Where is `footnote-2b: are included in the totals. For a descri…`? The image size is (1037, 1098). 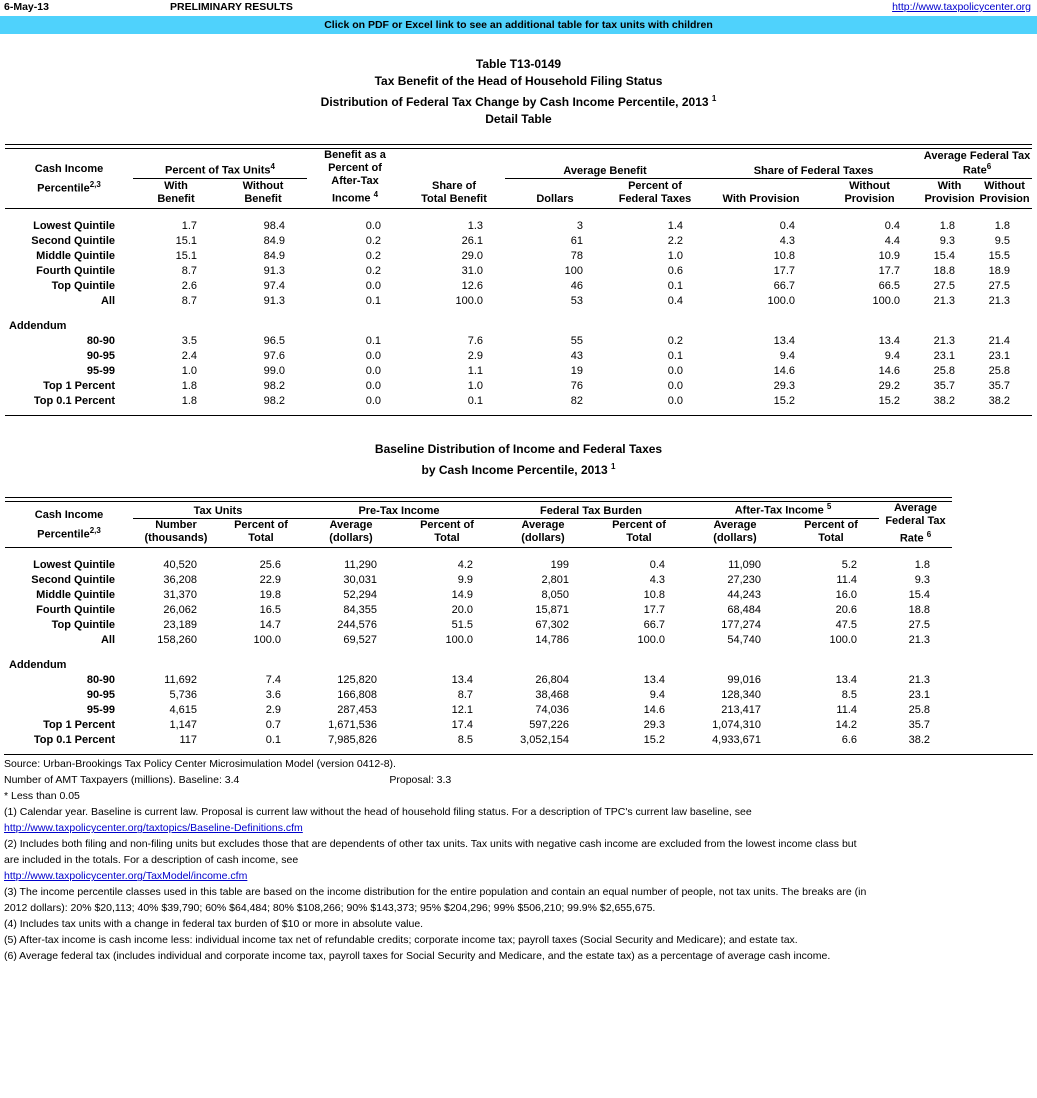 footnote-2b: are included in the totals. For a descri… is located at coordinates (151, 860).